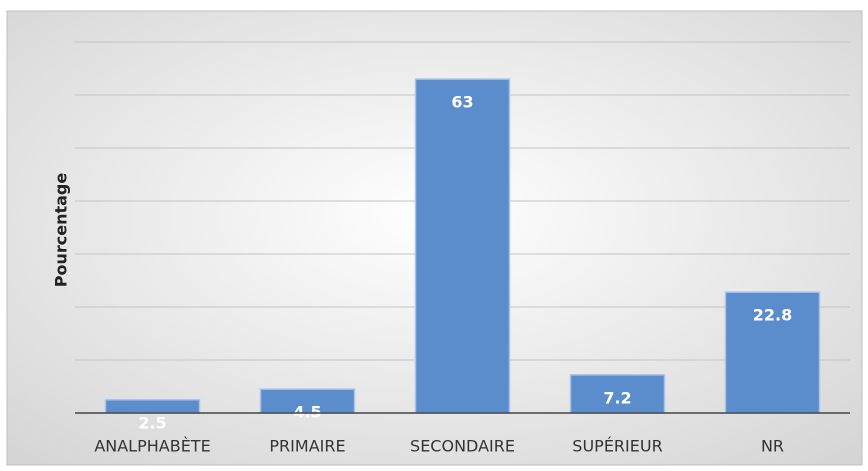 The image size is (868, 471). Describe the element at coordinates (462, 446) in the screenshot. I see `x-tick-label: SECONDAIRE` at that location.